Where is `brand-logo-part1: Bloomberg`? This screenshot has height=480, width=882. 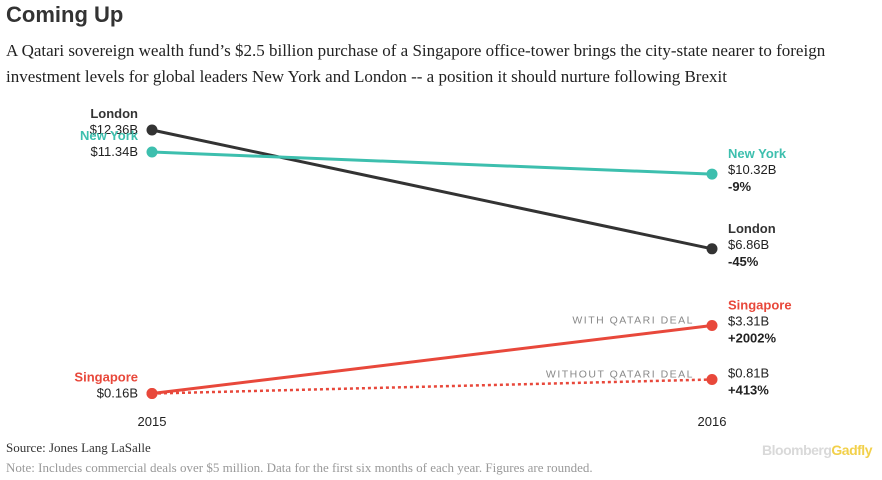
brand-logo-part1: Bloomberg is located at coordinates (797, 450).